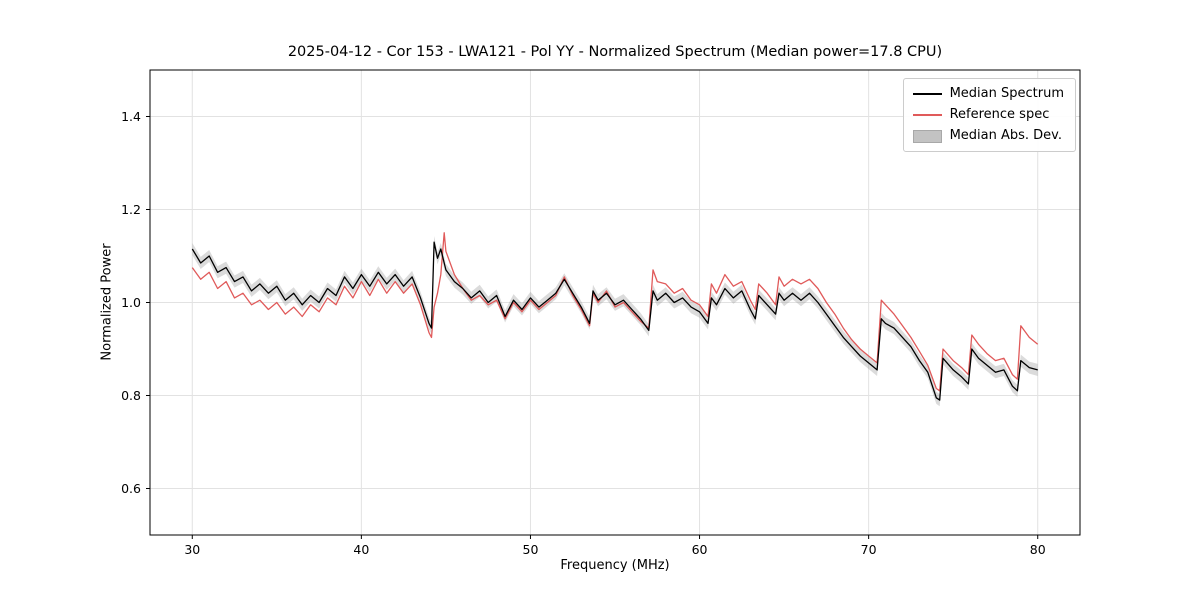  Describe the element at coordinates (700, 549) in the screenshot. I see `x-tick-label: 60` at that location.